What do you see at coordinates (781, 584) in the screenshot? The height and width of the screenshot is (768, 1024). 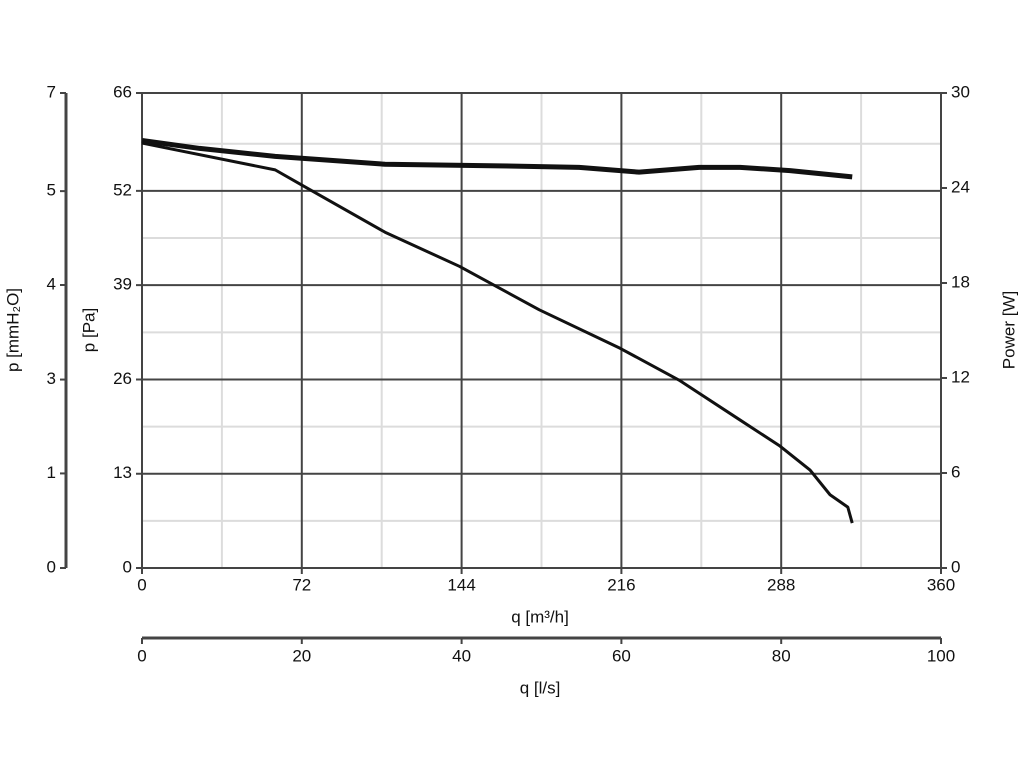 I see `x-tick-label: 288` at bounding box center [781, 584].